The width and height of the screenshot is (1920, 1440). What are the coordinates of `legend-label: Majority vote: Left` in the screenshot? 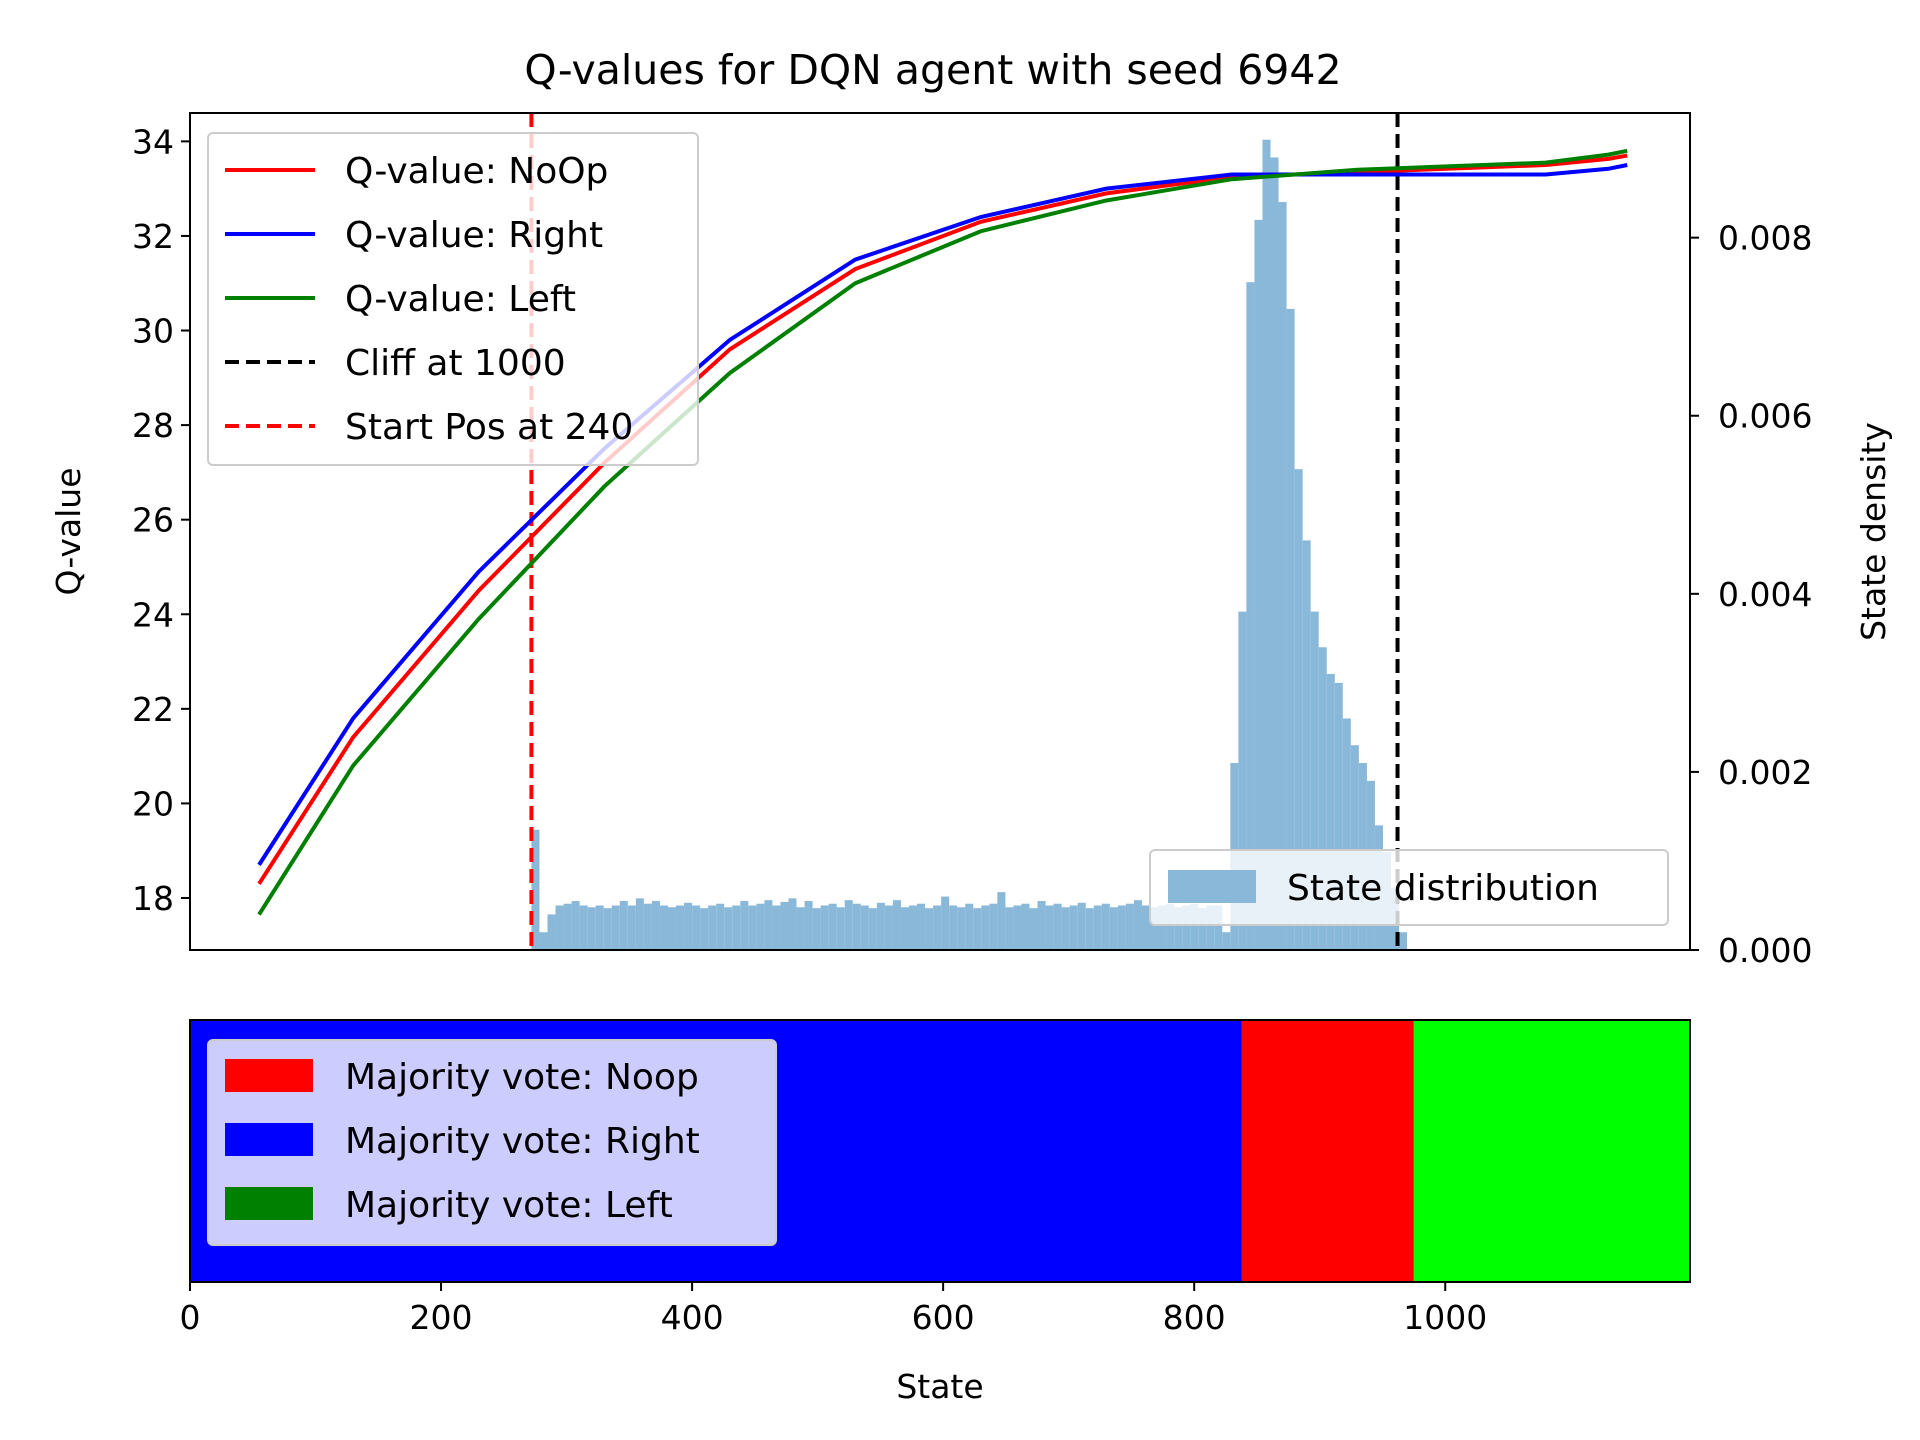 It's located at (509, 1205).